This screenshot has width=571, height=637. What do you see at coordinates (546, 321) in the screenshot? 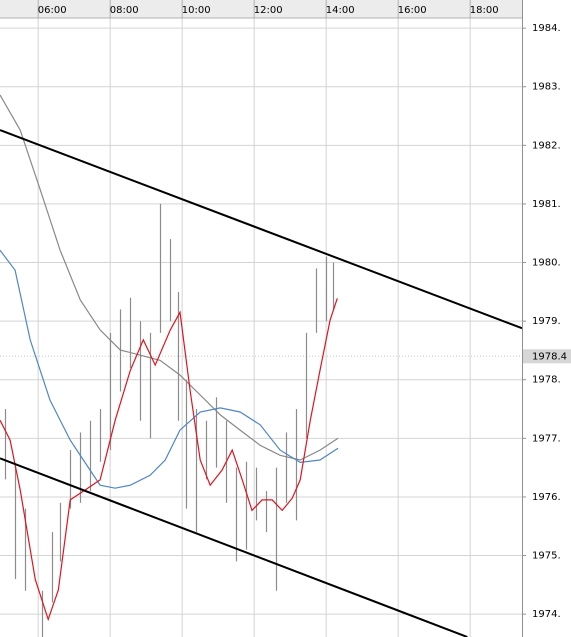
I see `y-tick-label: 1979.` at bounding box center [546, 321].